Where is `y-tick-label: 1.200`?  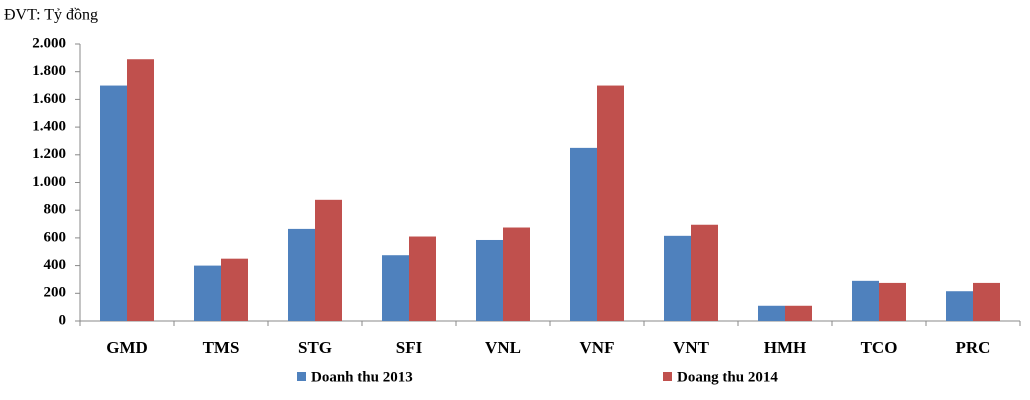 y-tick-label: 1.200 is located at coordinates (49, 154).